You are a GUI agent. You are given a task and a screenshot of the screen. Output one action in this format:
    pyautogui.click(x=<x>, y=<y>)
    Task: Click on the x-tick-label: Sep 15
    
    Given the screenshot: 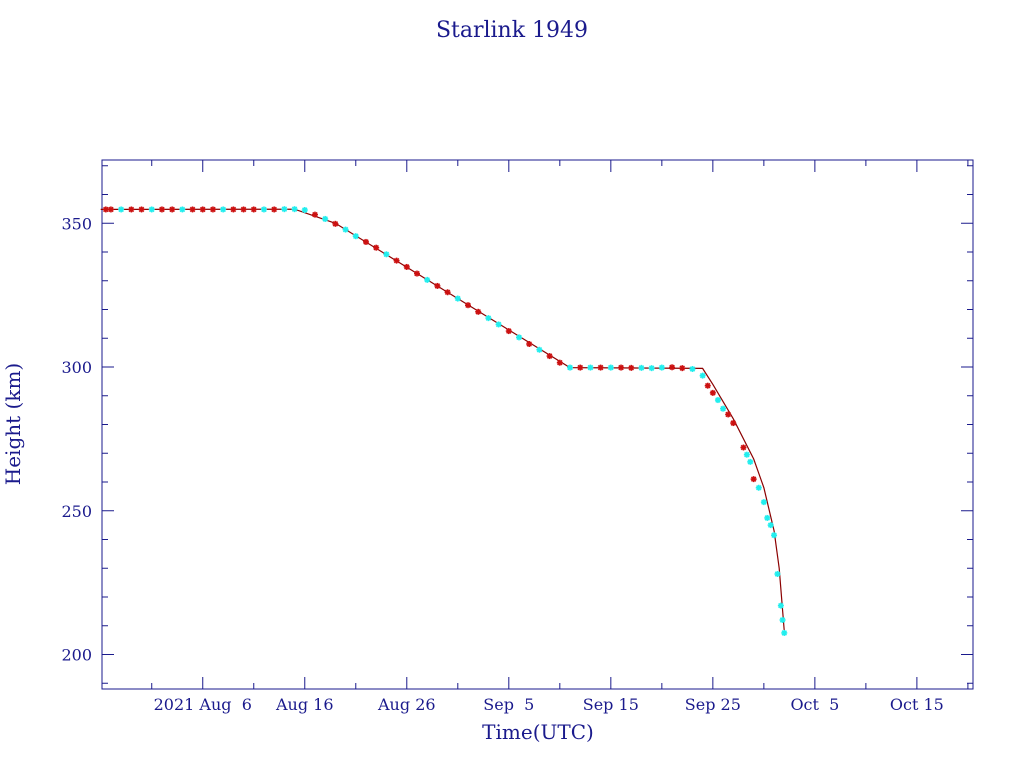 What is the action you would take?
    pyautogui.click(x=611, y=704)
    